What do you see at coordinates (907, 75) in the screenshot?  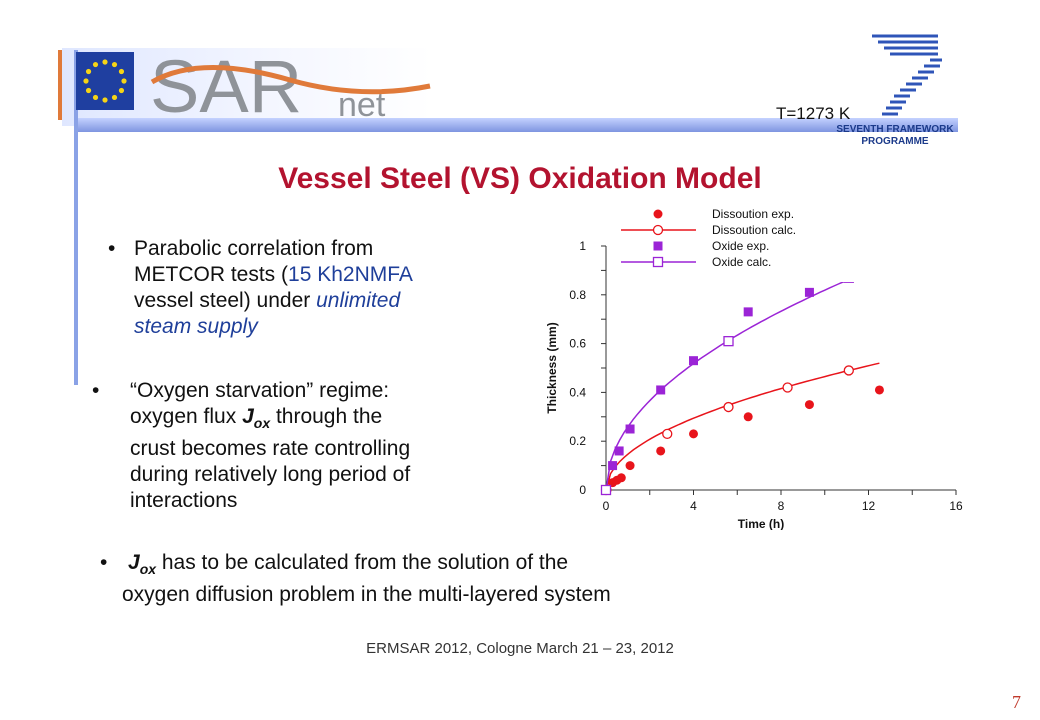 I see `fp7-logo` at bounding box center [907, 75].